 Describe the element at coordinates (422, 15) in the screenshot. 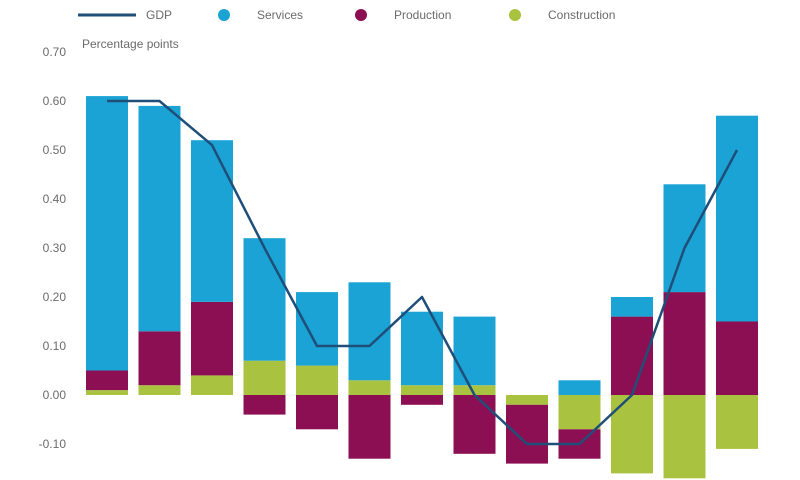

I see `legend-label-production: Production` at that location.